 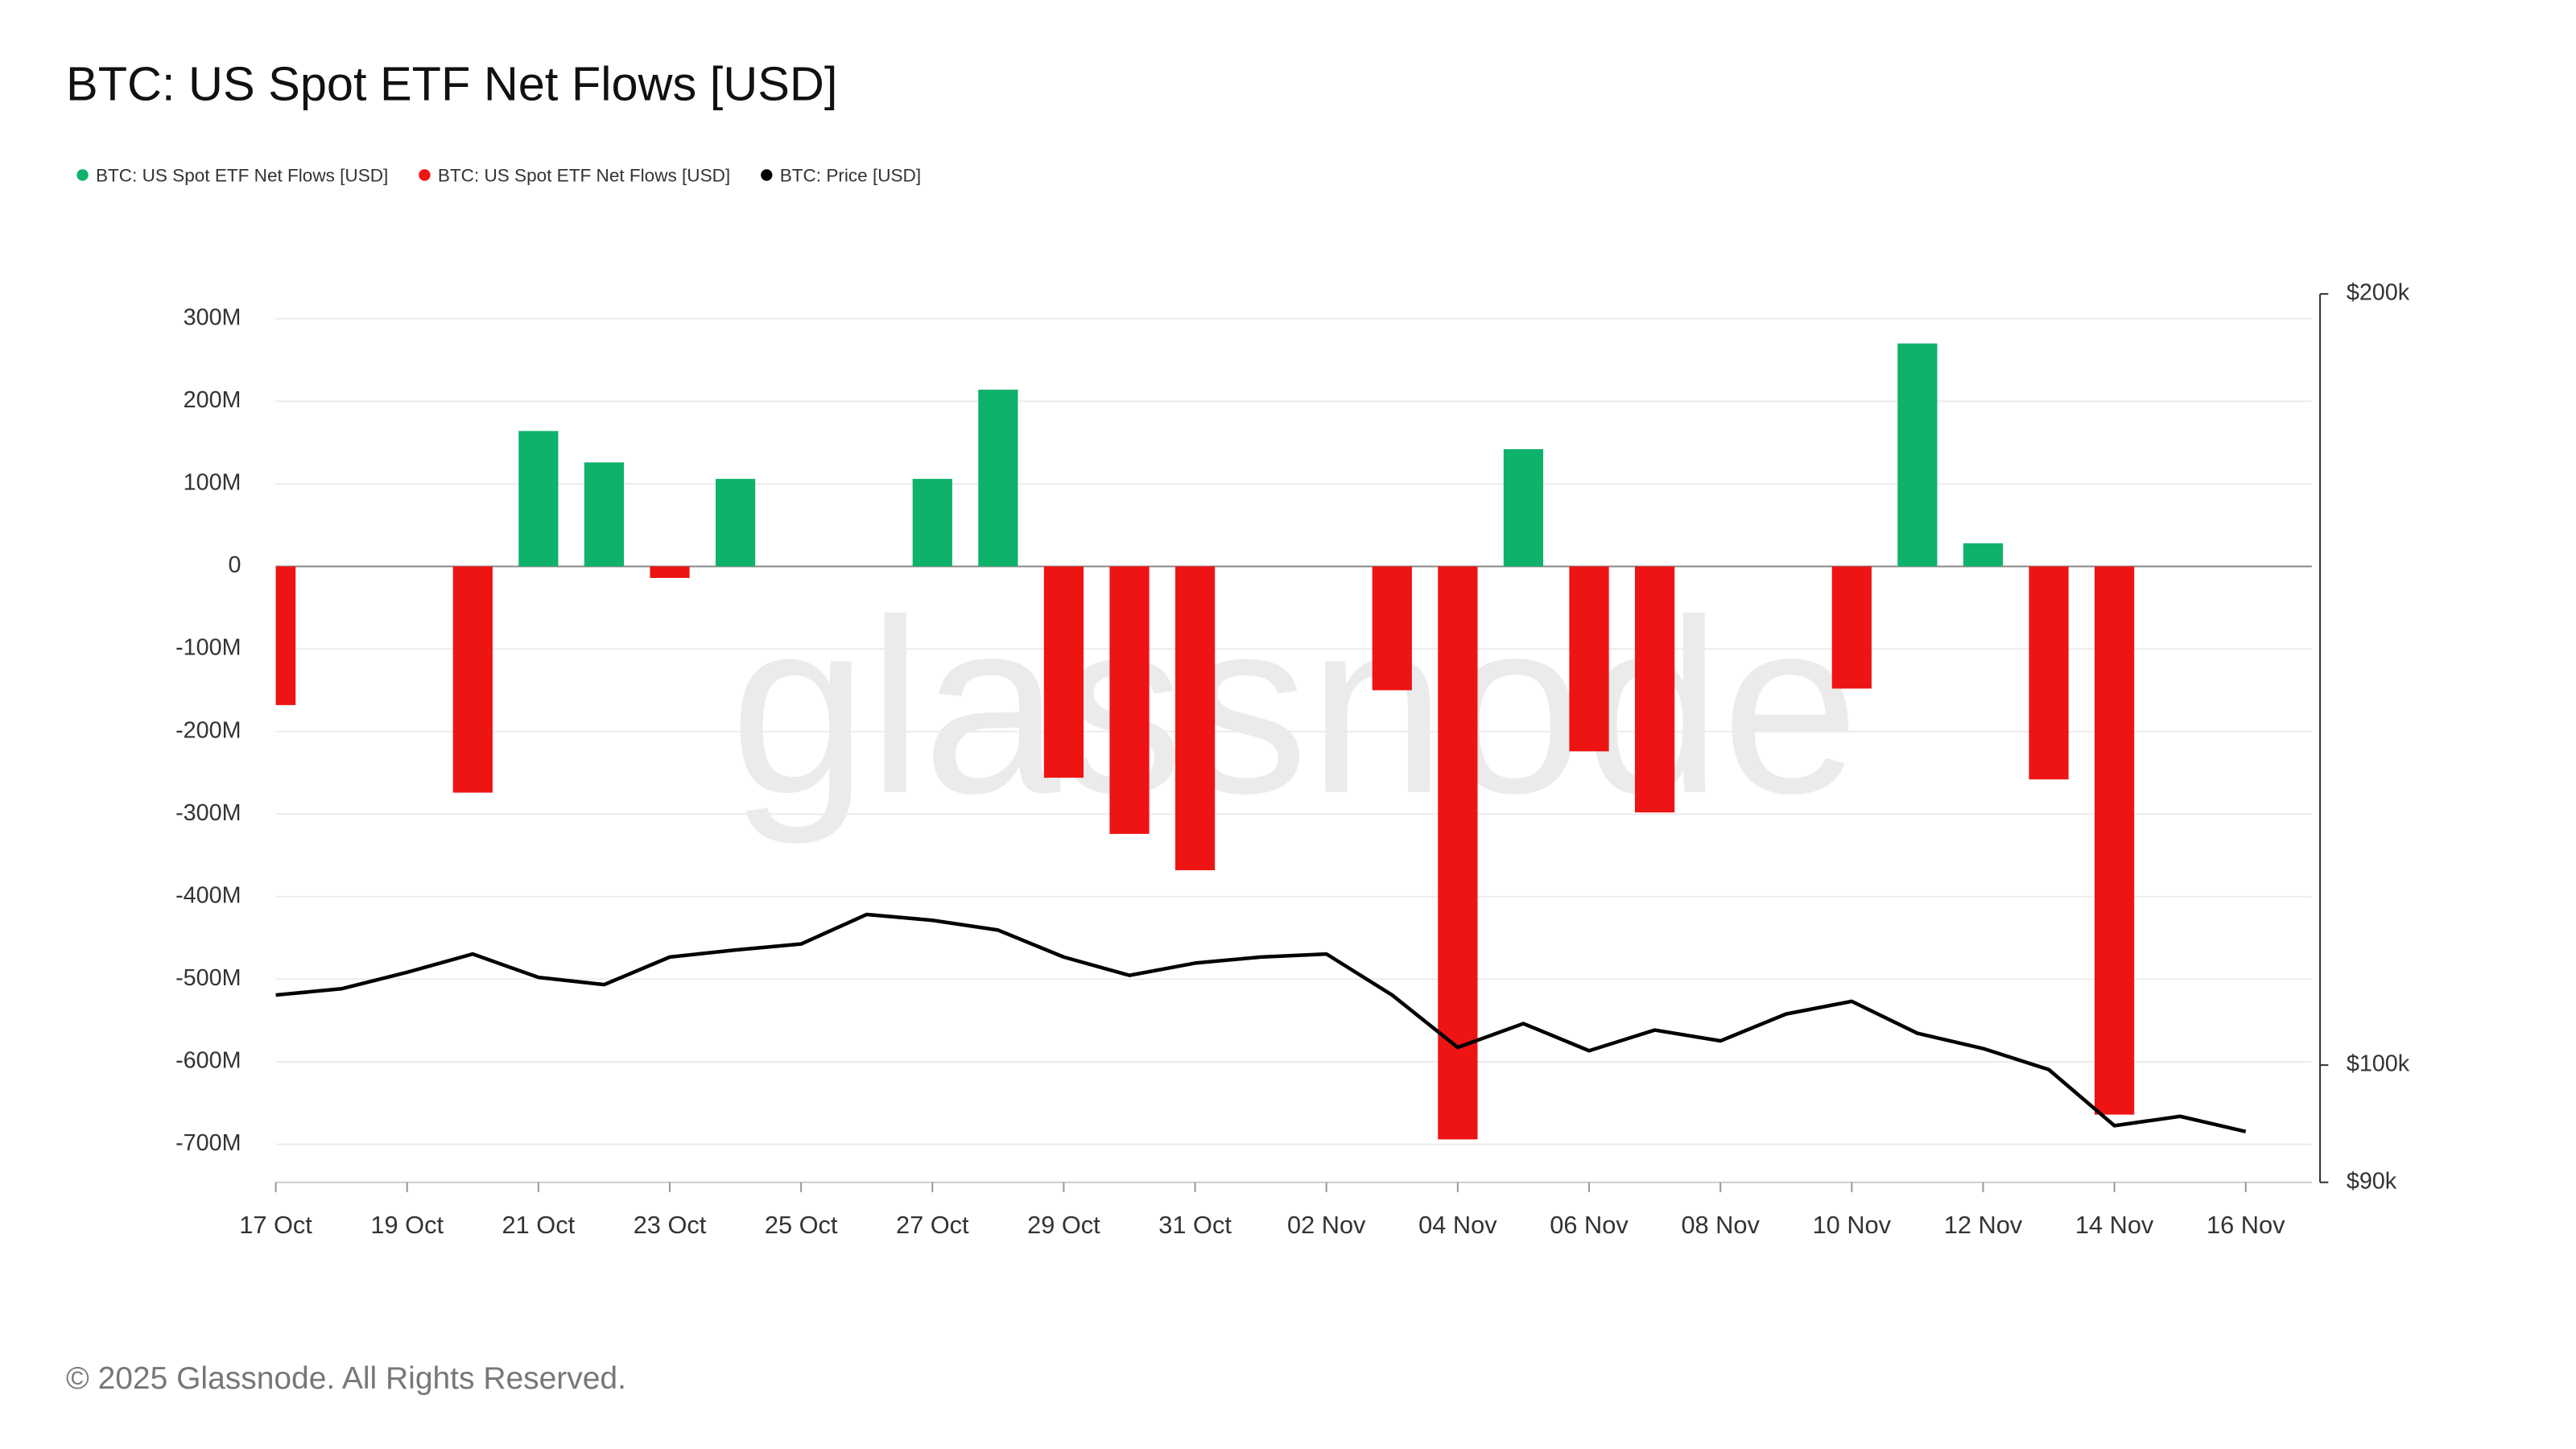 I want to click on x-tick-label: 23 Oct, so click(x=670, y=1225).